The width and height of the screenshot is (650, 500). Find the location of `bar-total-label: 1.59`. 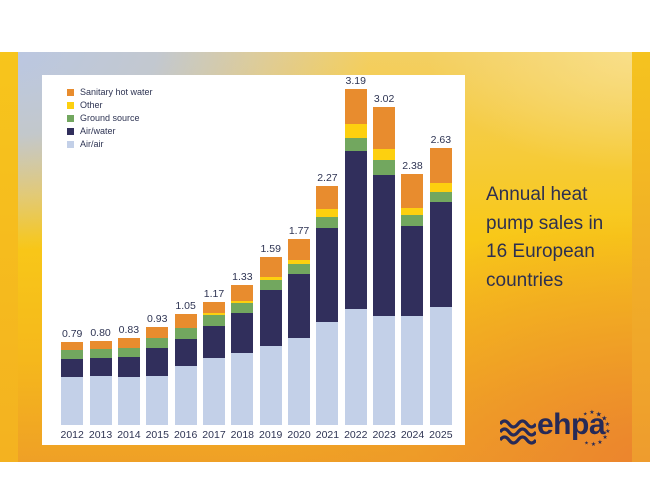

bar-total-label: 1.59 is located at coordinates (270, 249).